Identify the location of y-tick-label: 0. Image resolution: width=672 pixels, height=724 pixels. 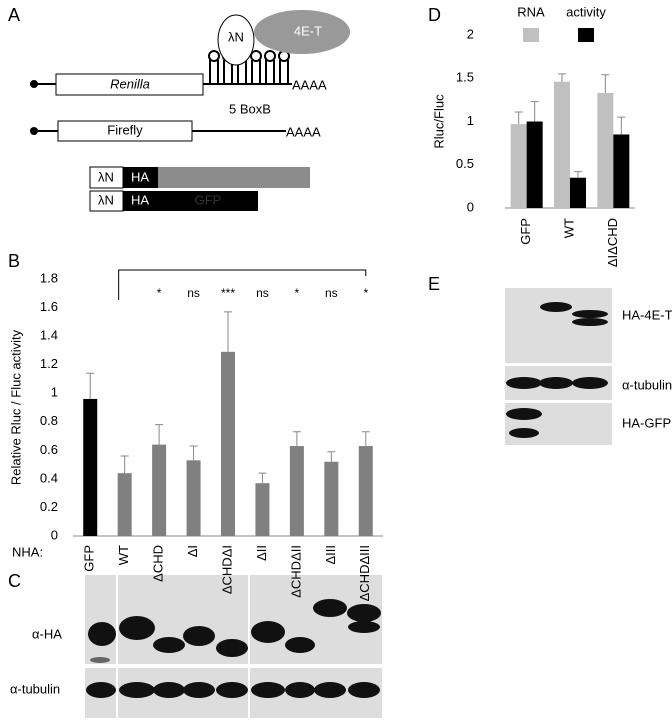
(470, 206).